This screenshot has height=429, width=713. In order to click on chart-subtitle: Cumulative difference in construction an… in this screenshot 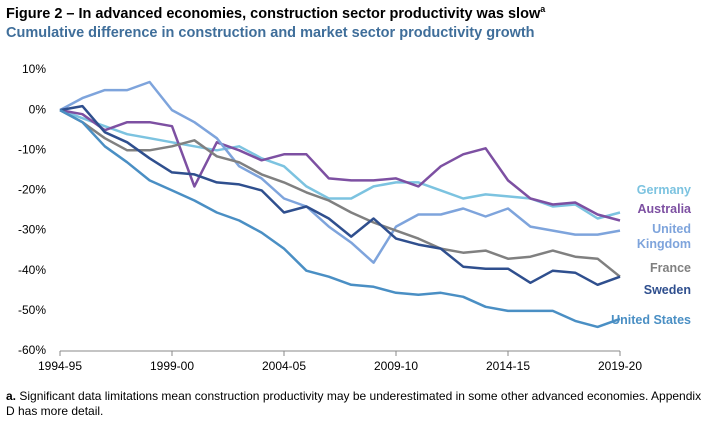, I will do `click(270, 33)`.